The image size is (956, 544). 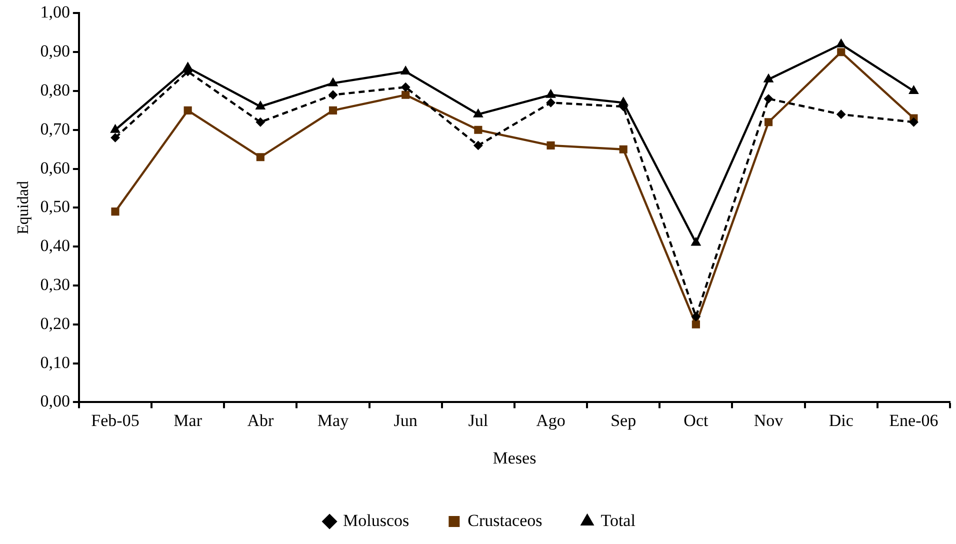 I want to click on x-tick-label: Feb-05, so click(x=115, y=420).